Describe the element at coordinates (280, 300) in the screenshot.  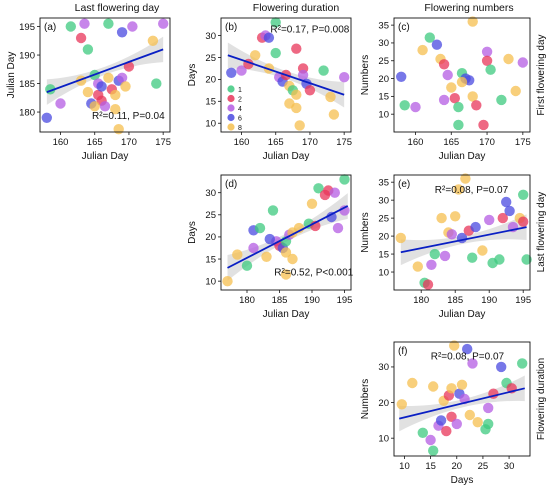
I see `x-tick-label: 185` at that location.